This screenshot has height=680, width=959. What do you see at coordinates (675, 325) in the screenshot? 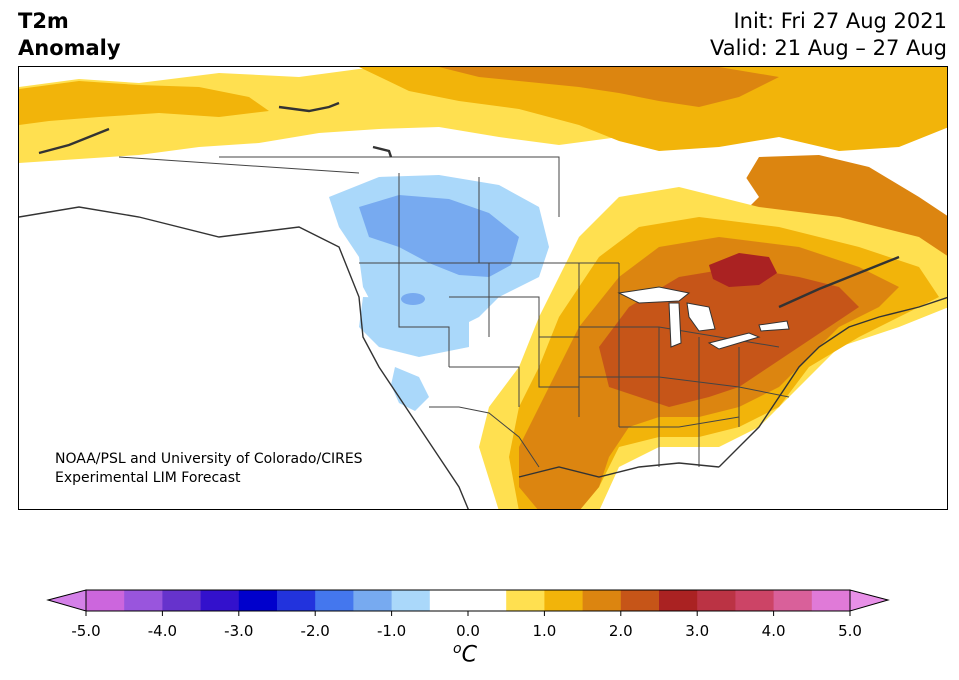
I see `lake-michigan` at bounding box center [675, 325].